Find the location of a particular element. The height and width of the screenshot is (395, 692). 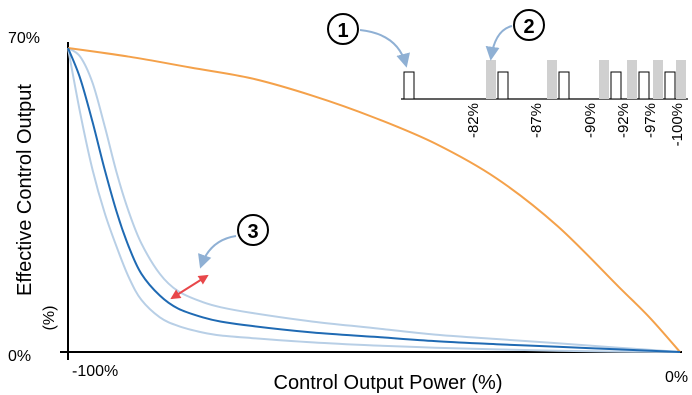

pulse-inset: -82% -87% -90% -92% -97% -100% is located at coordinates (544, 103).